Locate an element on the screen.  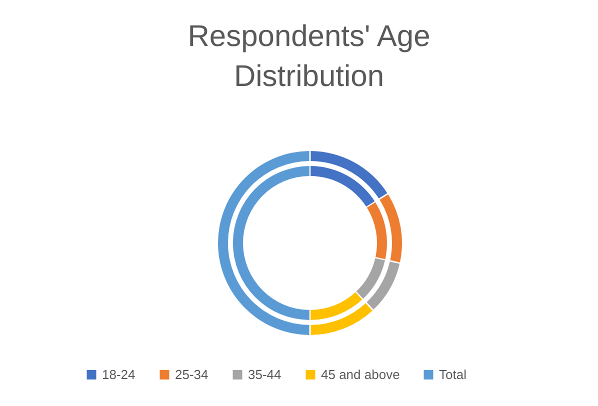
legend-label: 18-24 is located at coordinates (119, 374).